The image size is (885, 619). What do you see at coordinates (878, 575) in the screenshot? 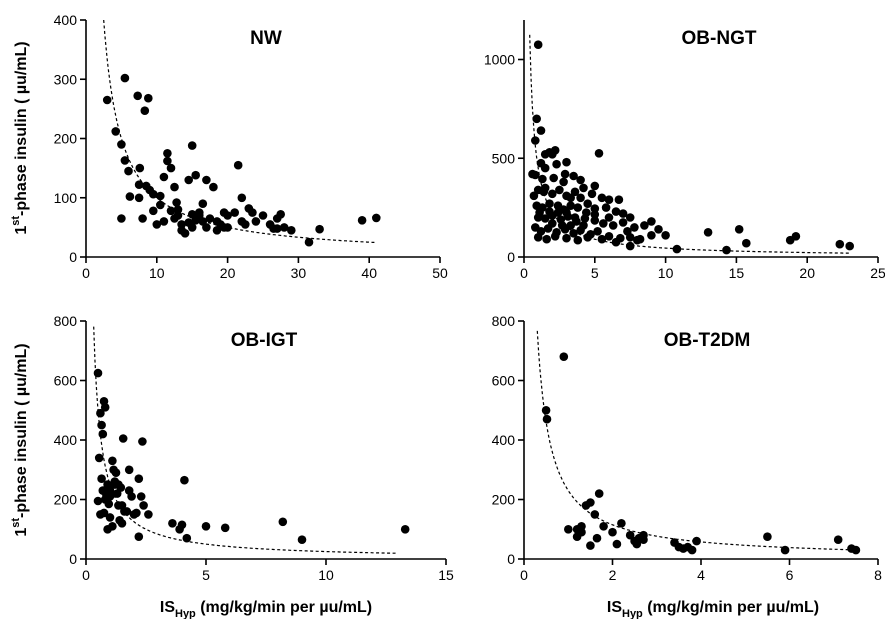
I see `x-tick-label-ob-t2dm: 8` at bounding box center [878, 575].